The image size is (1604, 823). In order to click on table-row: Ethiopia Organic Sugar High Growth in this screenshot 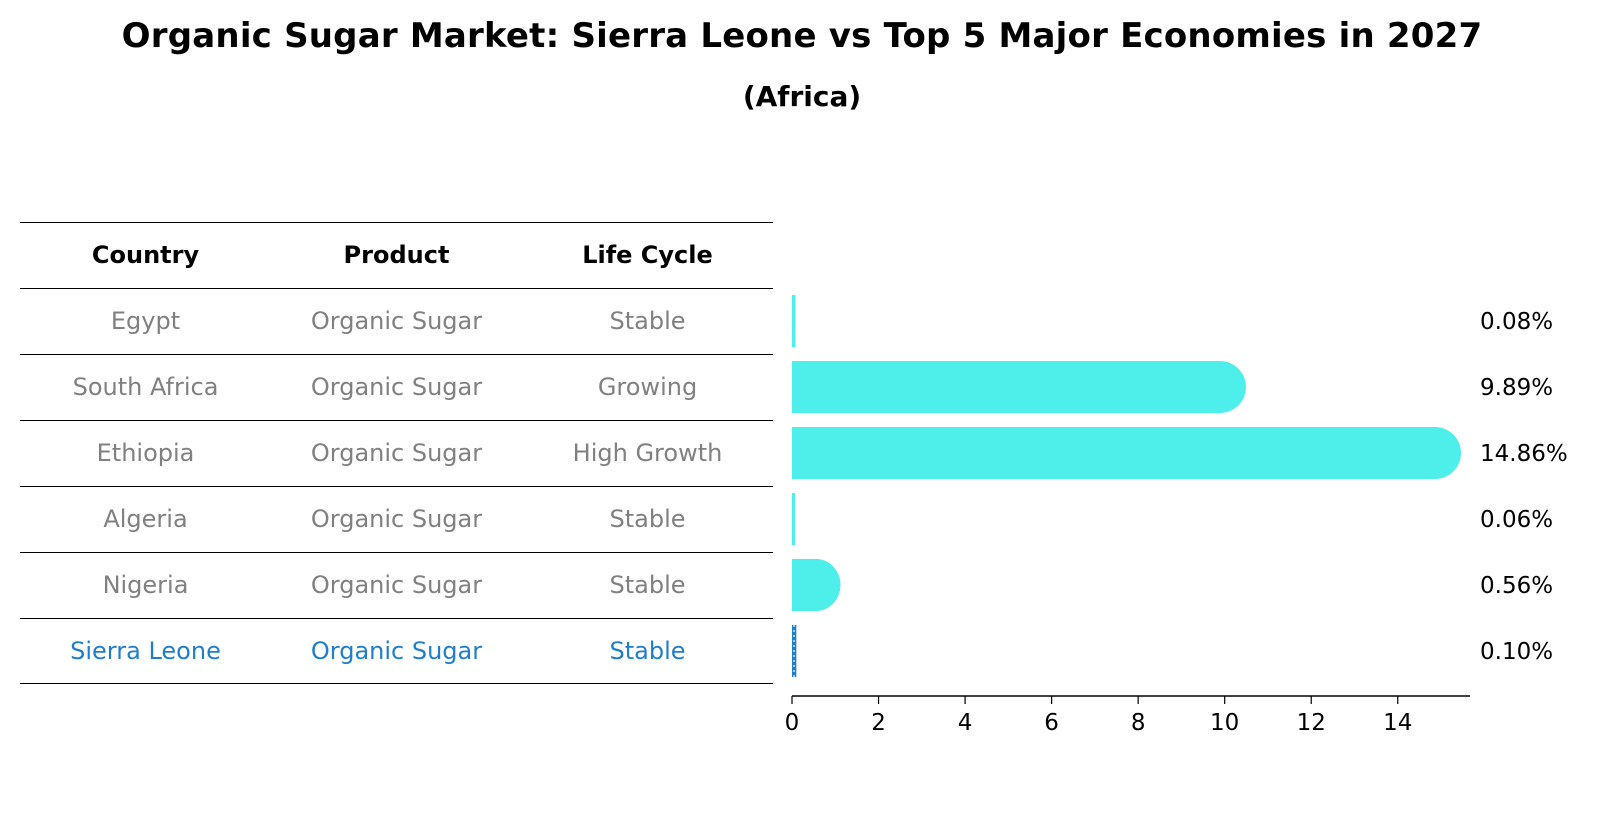, I will do `click(396, 453)`.